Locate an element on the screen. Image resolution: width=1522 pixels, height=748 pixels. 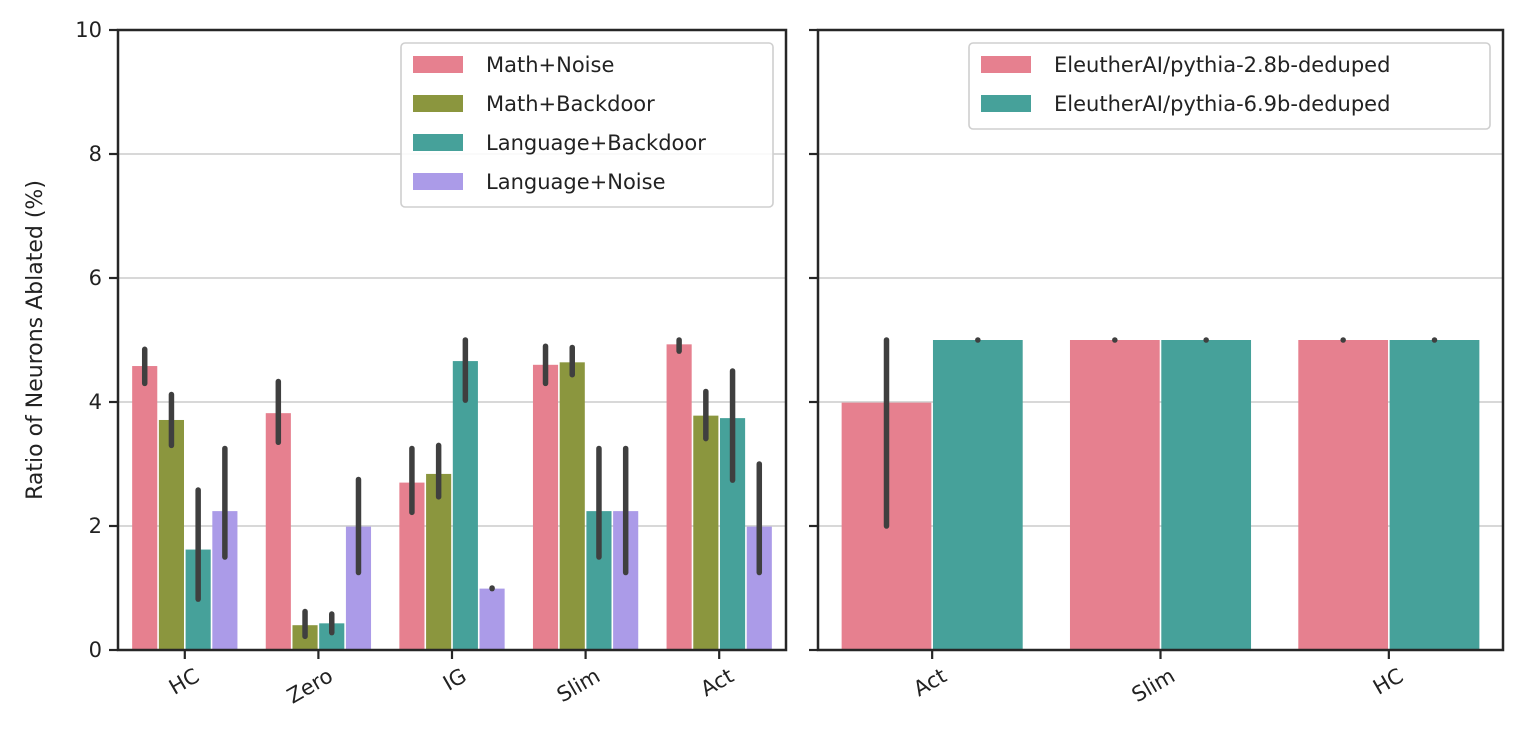
y-tick-label: 2 is located at coordinates (95, 526).